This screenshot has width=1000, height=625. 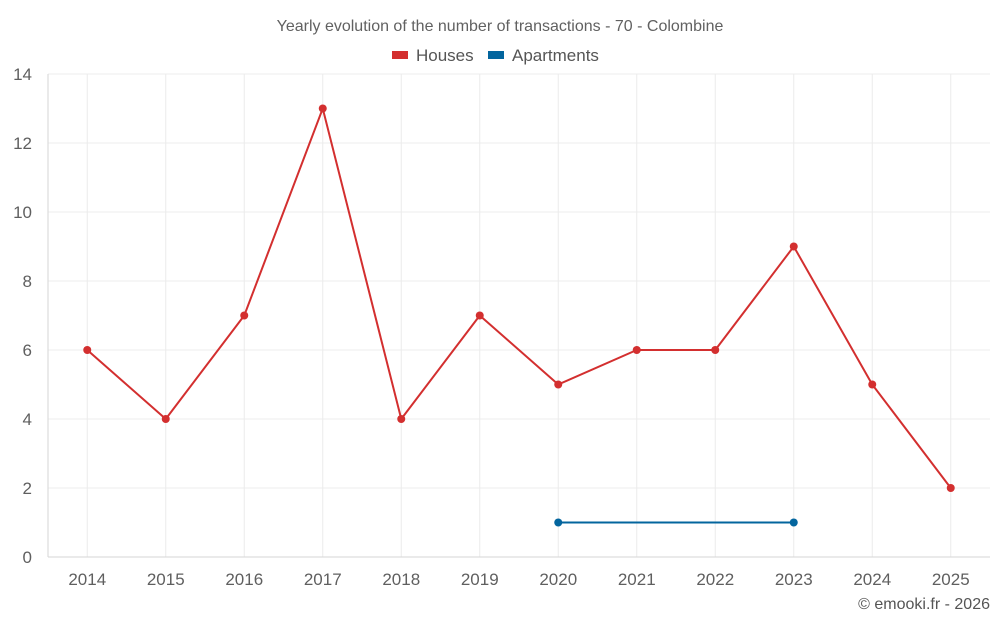 What do you see at coordinates (445, 55) in the screenshot?
I see `legend-label-houses: Houses` at bounding box center [445, 55].